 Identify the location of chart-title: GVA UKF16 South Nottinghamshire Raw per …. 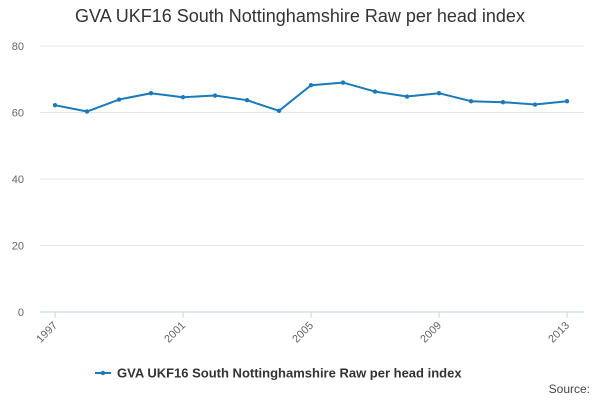
(300, 16).